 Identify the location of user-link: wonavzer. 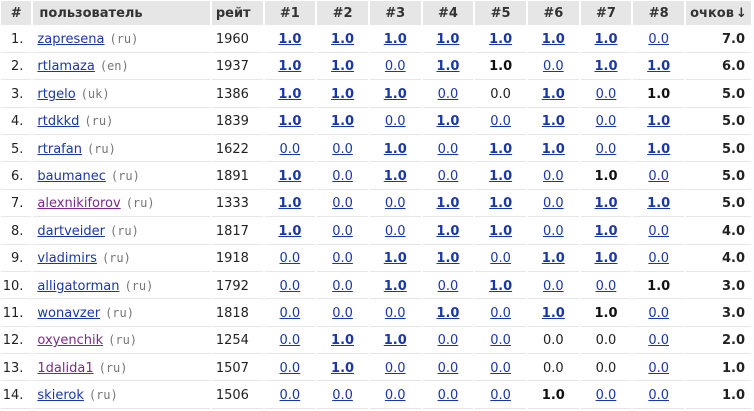
(69, 313).